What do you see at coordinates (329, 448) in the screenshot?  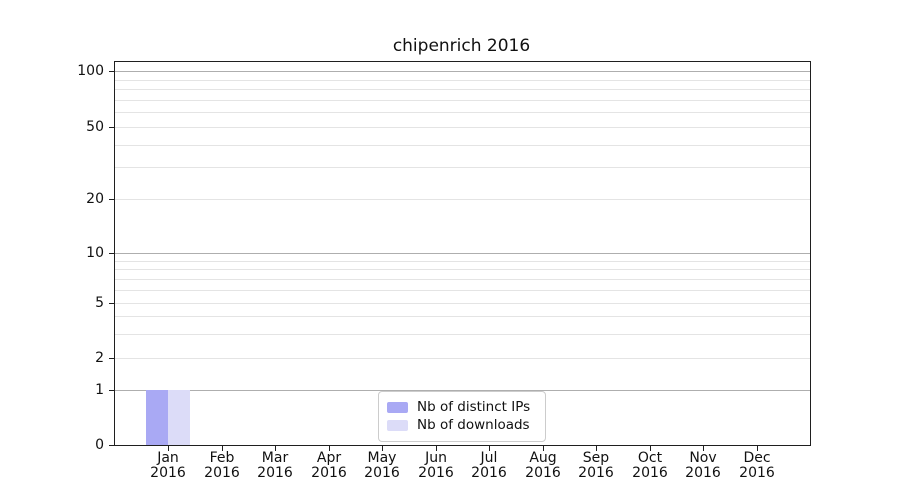 I see `x-tick-mark-apr` at bounding box center [329, 448].